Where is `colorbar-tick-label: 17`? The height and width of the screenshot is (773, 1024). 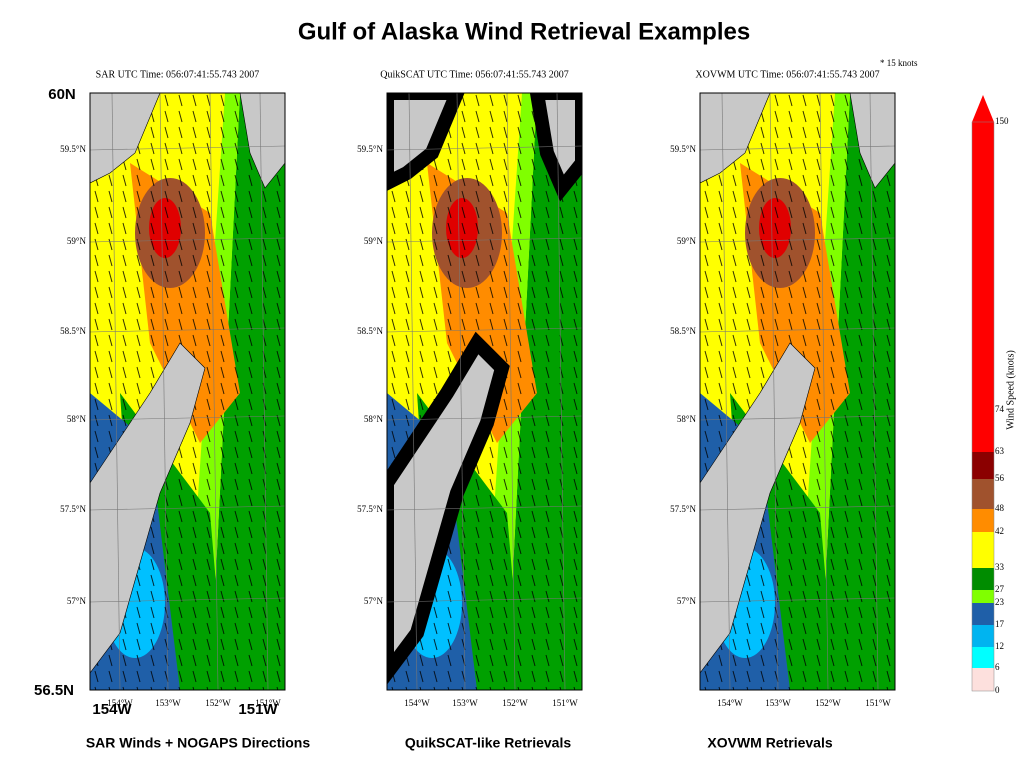 colorbar-tick-label: 17 is located at coordinates (1000, 624).